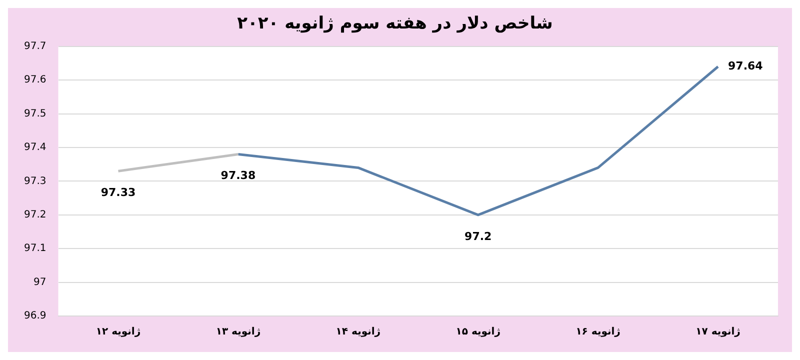  Describe the element at coordinates (718, 332) in the screenshot. I see `x-tick-label: ۱۷ ژانویه` at that location.